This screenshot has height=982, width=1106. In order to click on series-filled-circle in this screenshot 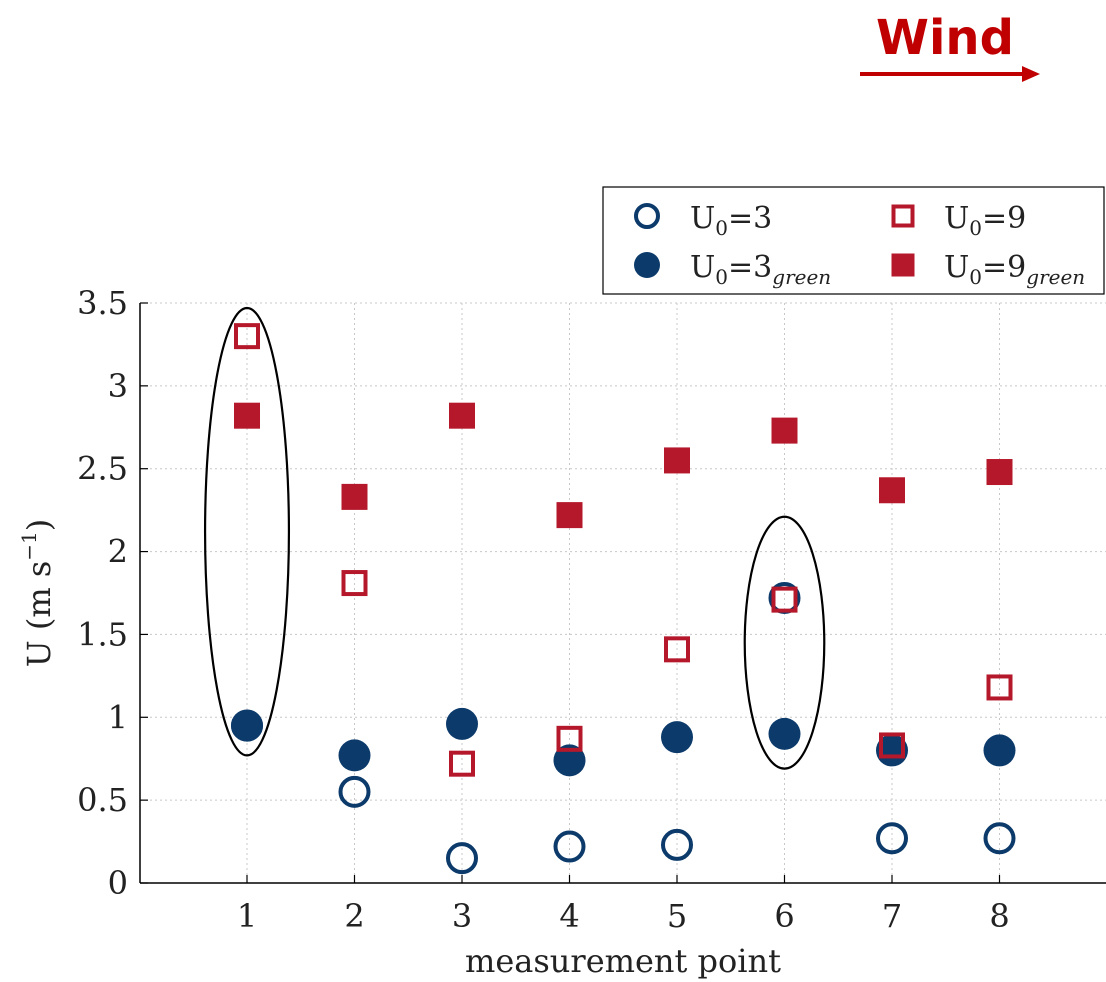, I will do `click(623, 742)`.